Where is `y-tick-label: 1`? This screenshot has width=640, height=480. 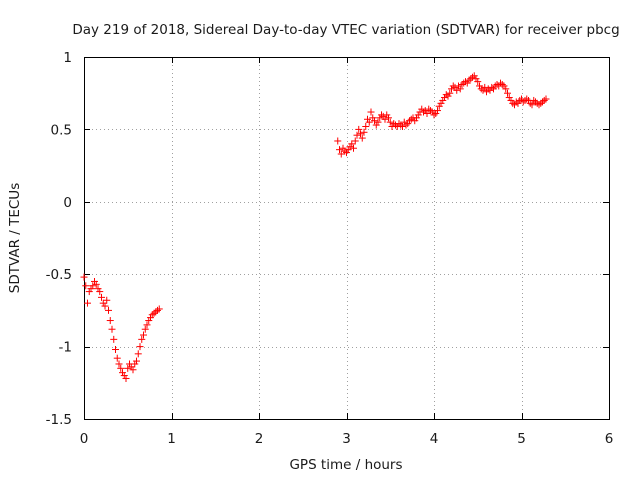
y-tick-label: 1 is located at coordinates (67, 58).